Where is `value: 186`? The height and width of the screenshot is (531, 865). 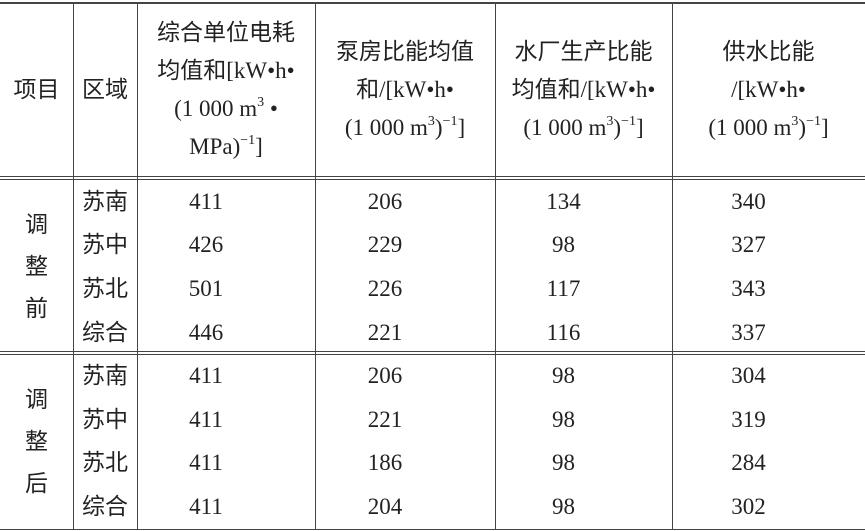 value: 186 is located at coordinates (385, 463).